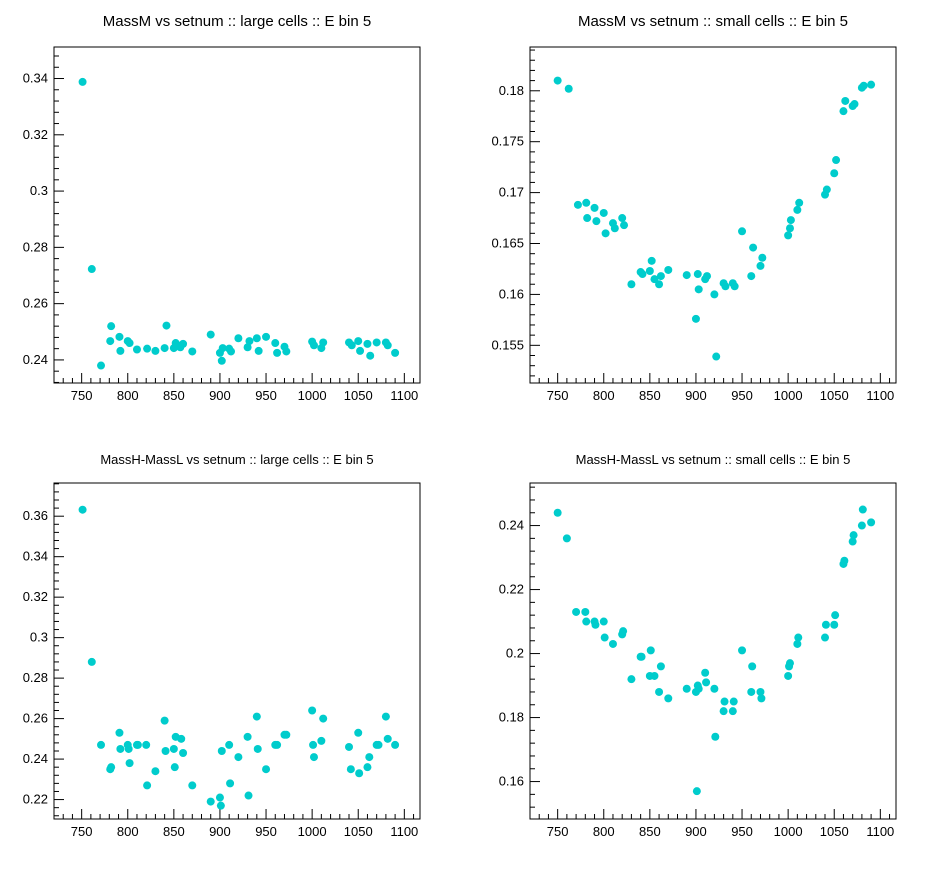 This screenshot has width=952, height=872. I want to click on y-tick-label: 0.36, so click(35, 515).